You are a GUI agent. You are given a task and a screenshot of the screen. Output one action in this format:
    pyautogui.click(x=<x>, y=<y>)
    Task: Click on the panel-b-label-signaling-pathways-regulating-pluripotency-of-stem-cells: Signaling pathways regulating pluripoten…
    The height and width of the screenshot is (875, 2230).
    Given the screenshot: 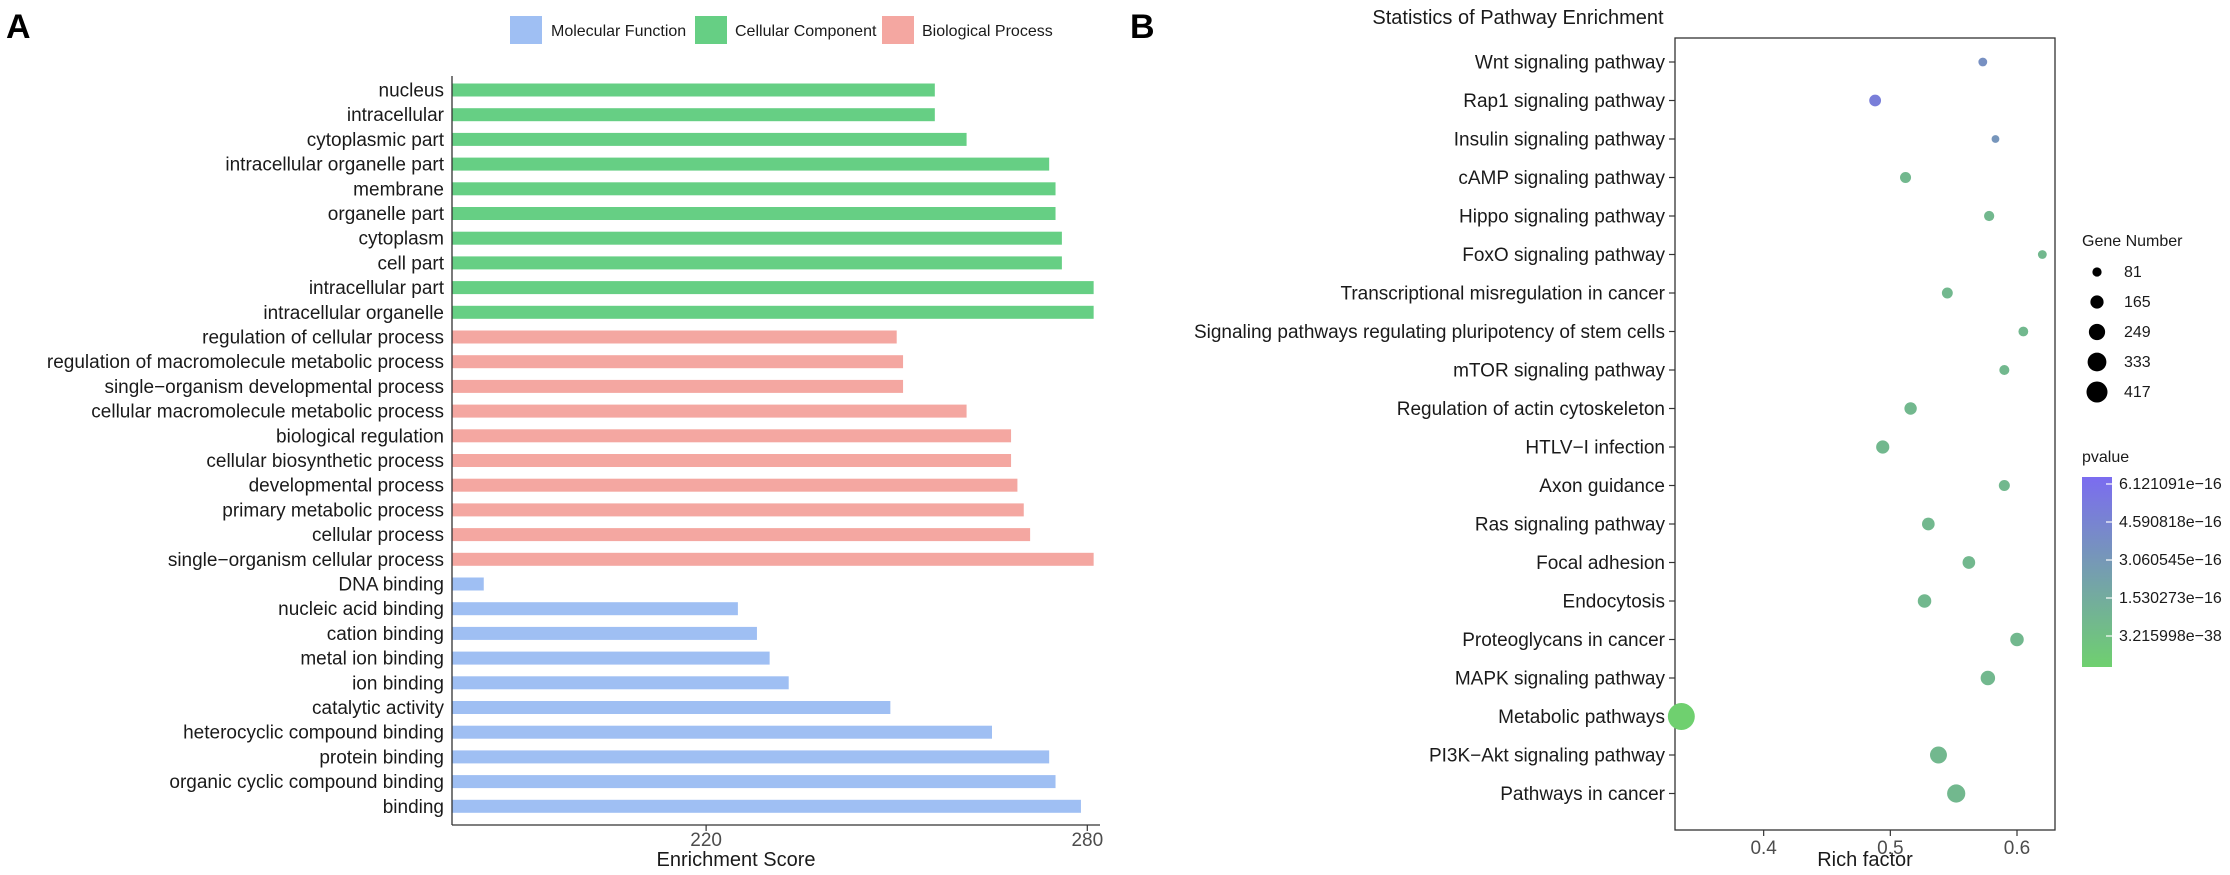 What is the action you would take?
    pyautogui.click(x=1429, y=332)
    